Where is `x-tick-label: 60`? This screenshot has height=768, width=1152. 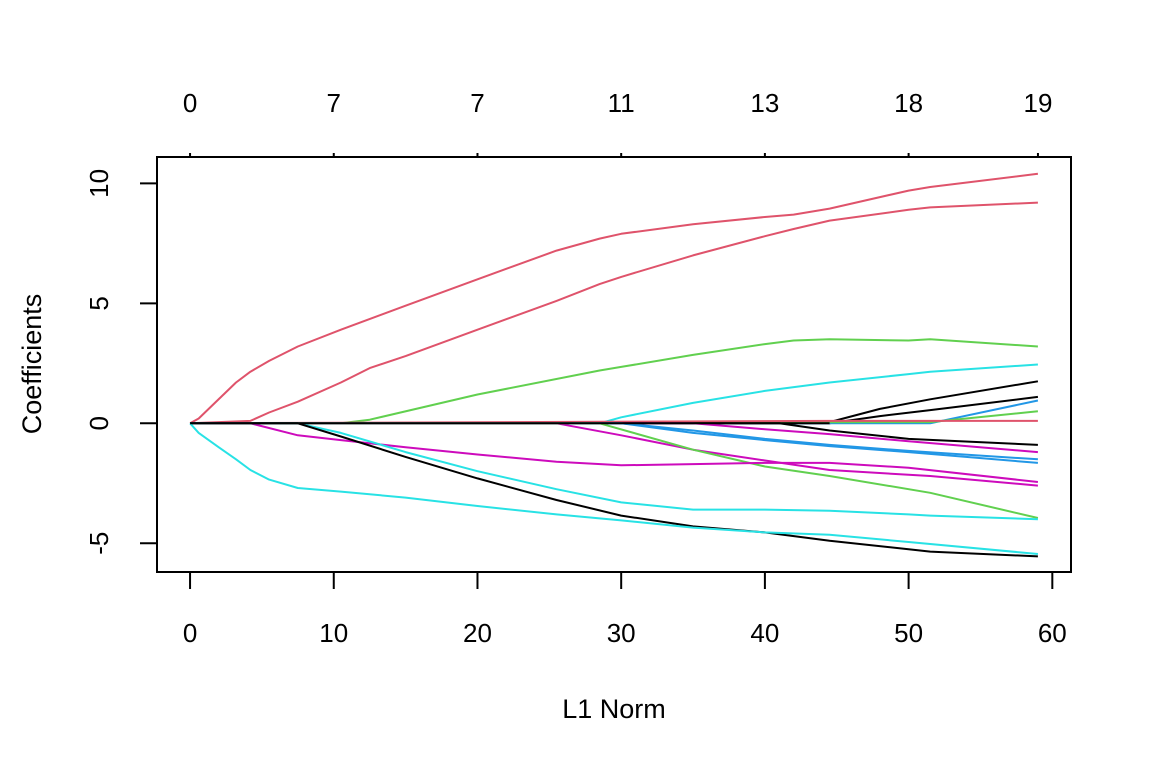
x-tick-label: 60 is located at coordinates (1052, 633).